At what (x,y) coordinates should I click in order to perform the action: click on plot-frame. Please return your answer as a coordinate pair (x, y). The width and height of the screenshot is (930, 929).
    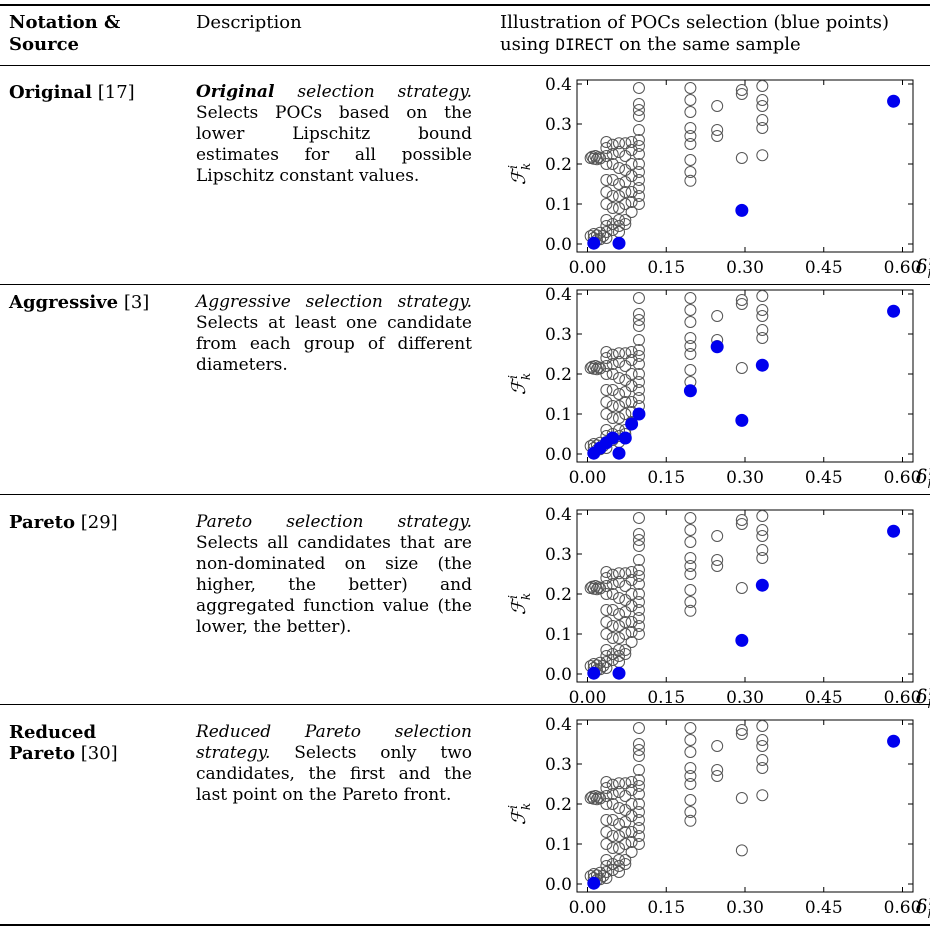
    Looking at the image, I should click on (745, 806).